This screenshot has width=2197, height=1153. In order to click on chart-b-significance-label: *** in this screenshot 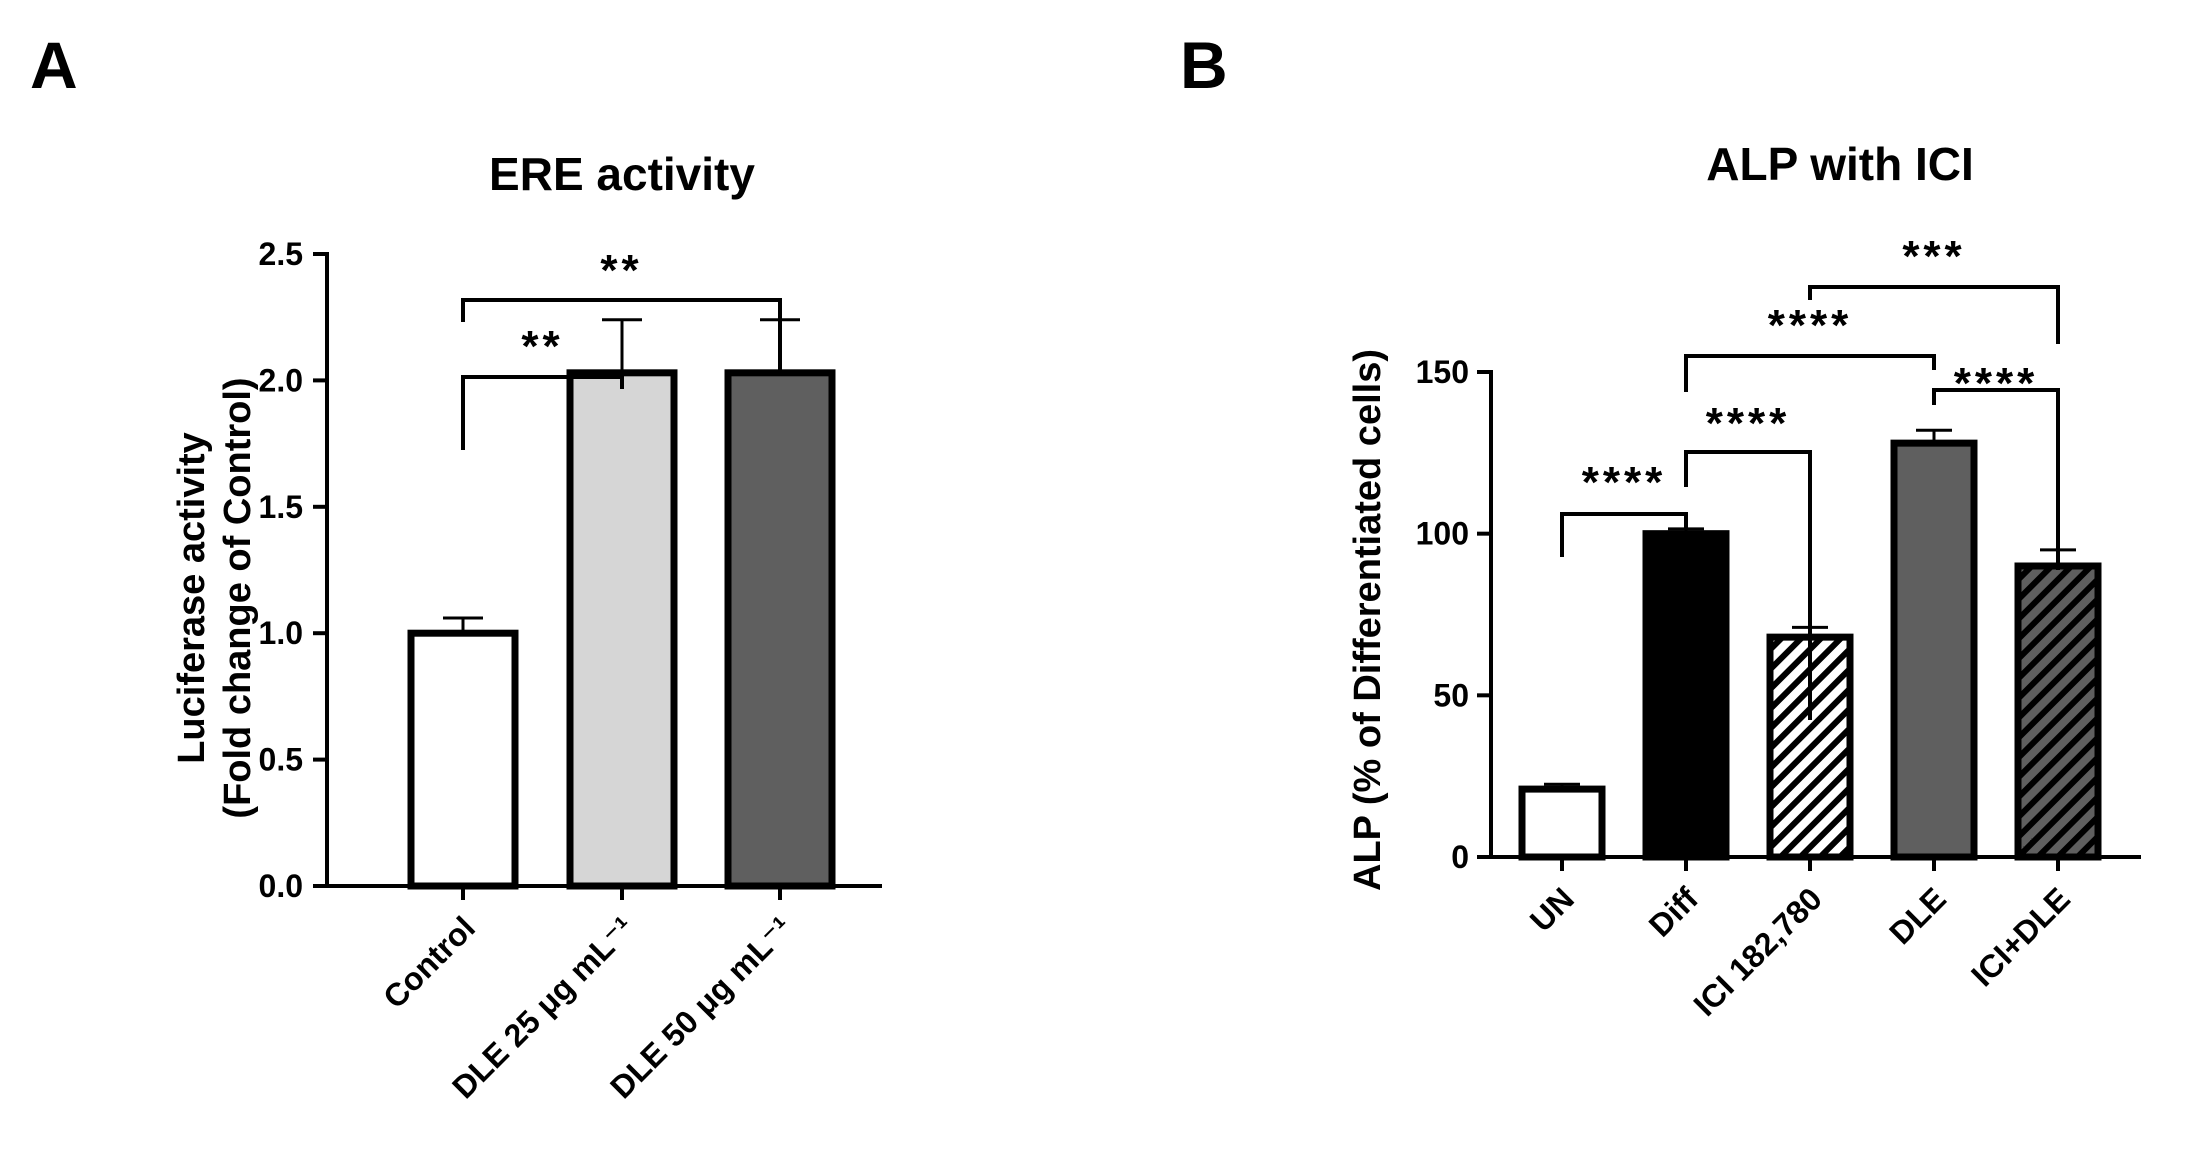, I will do `click(1933, 256)`.